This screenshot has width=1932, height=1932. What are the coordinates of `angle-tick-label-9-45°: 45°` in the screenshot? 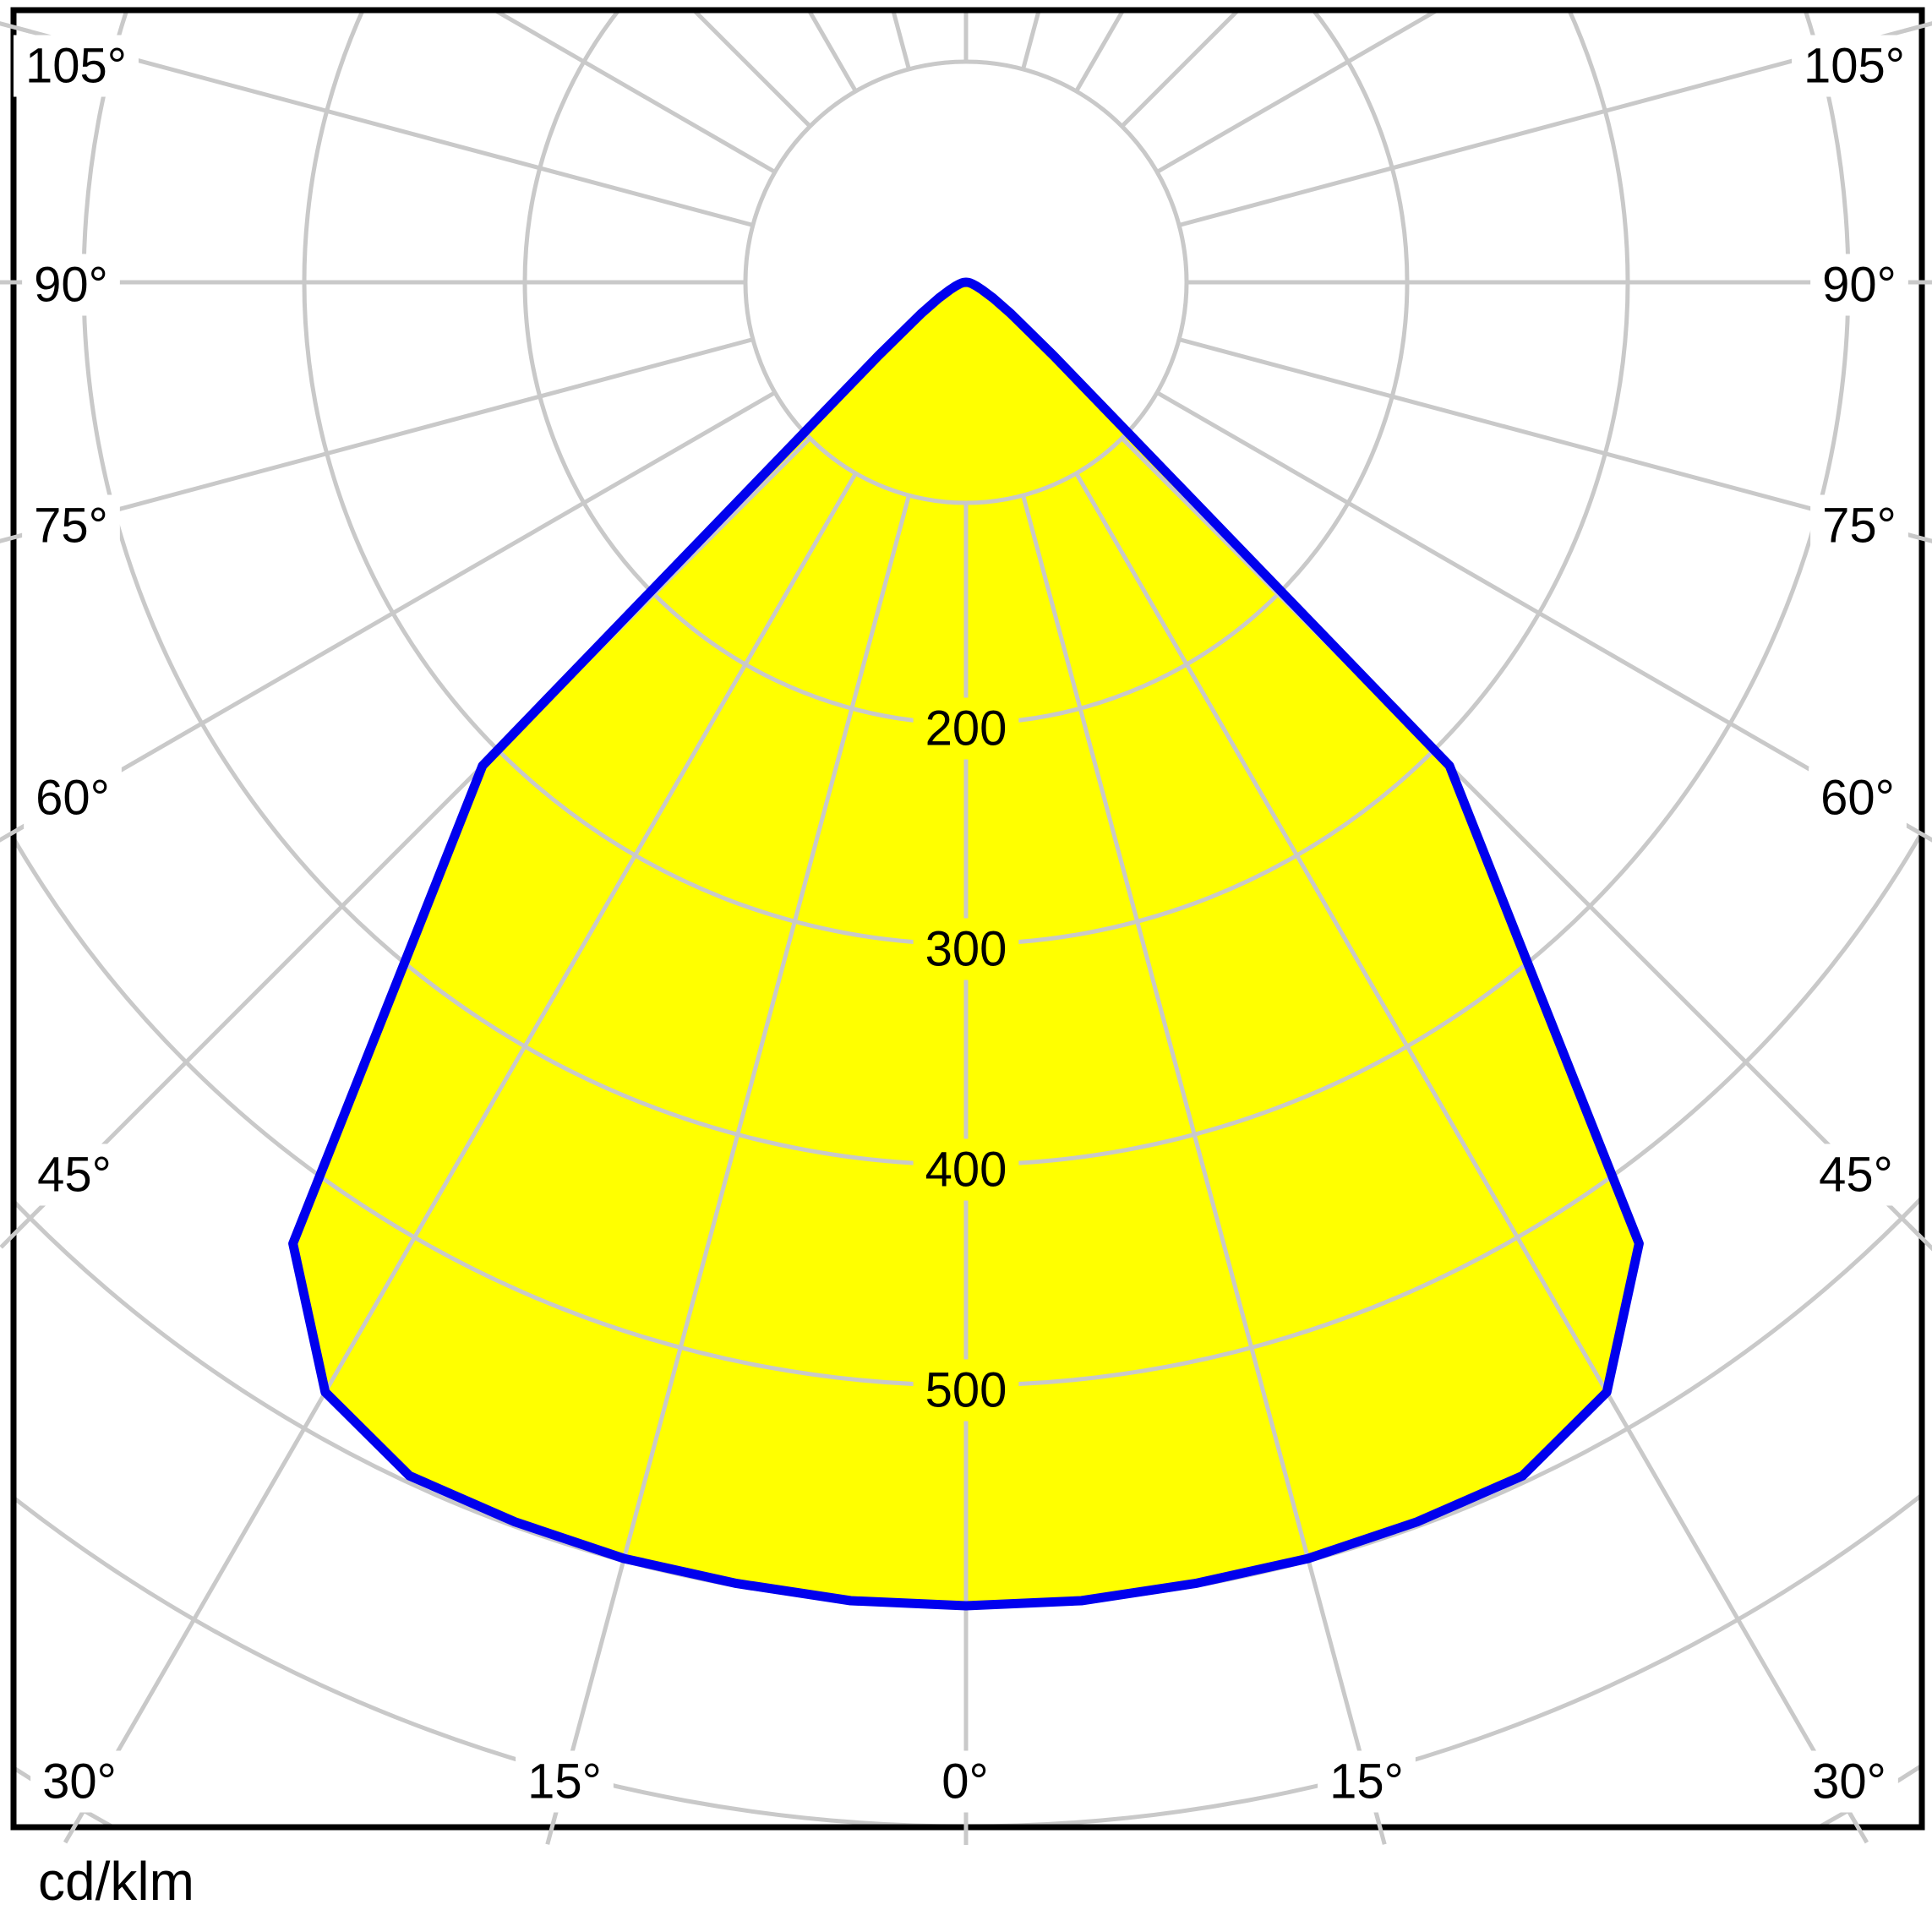 It's located at (1856, 1175).